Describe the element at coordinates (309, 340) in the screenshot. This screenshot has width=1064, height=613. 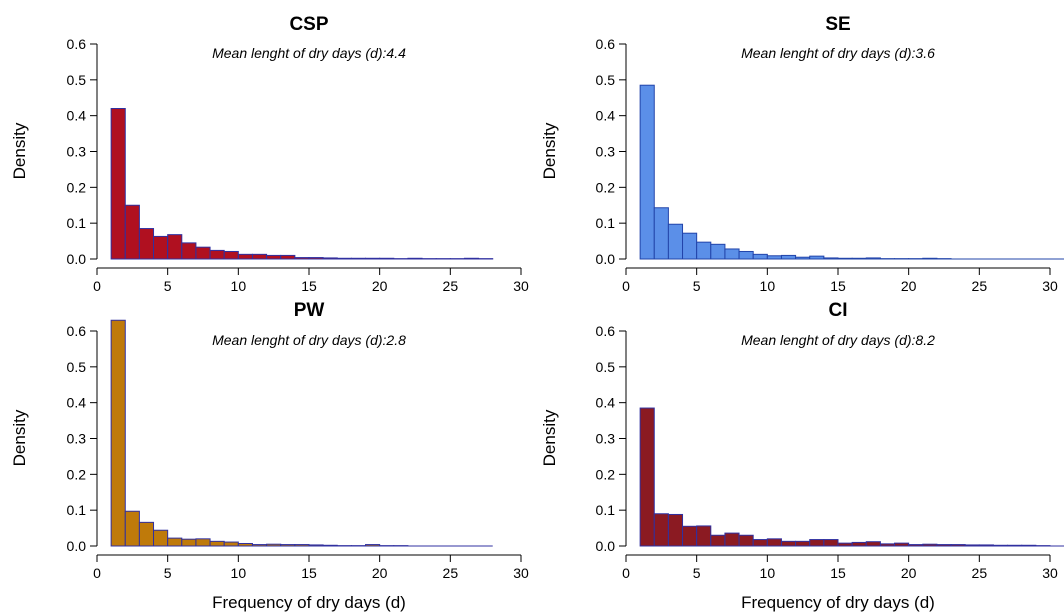
I see `panel-subtitle: Mean lenght of dry days (d):2.8` at that location.